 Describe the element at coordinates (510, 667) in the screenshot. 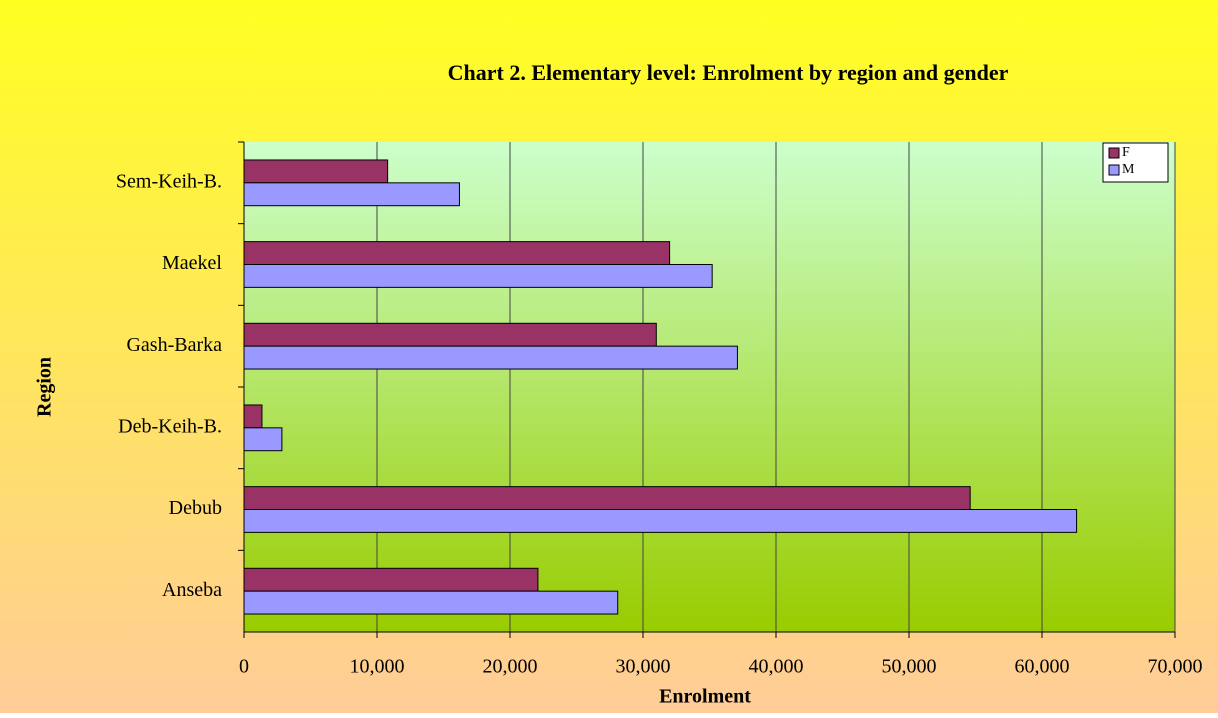

I see `x-tick-label: 20,000` at that location.